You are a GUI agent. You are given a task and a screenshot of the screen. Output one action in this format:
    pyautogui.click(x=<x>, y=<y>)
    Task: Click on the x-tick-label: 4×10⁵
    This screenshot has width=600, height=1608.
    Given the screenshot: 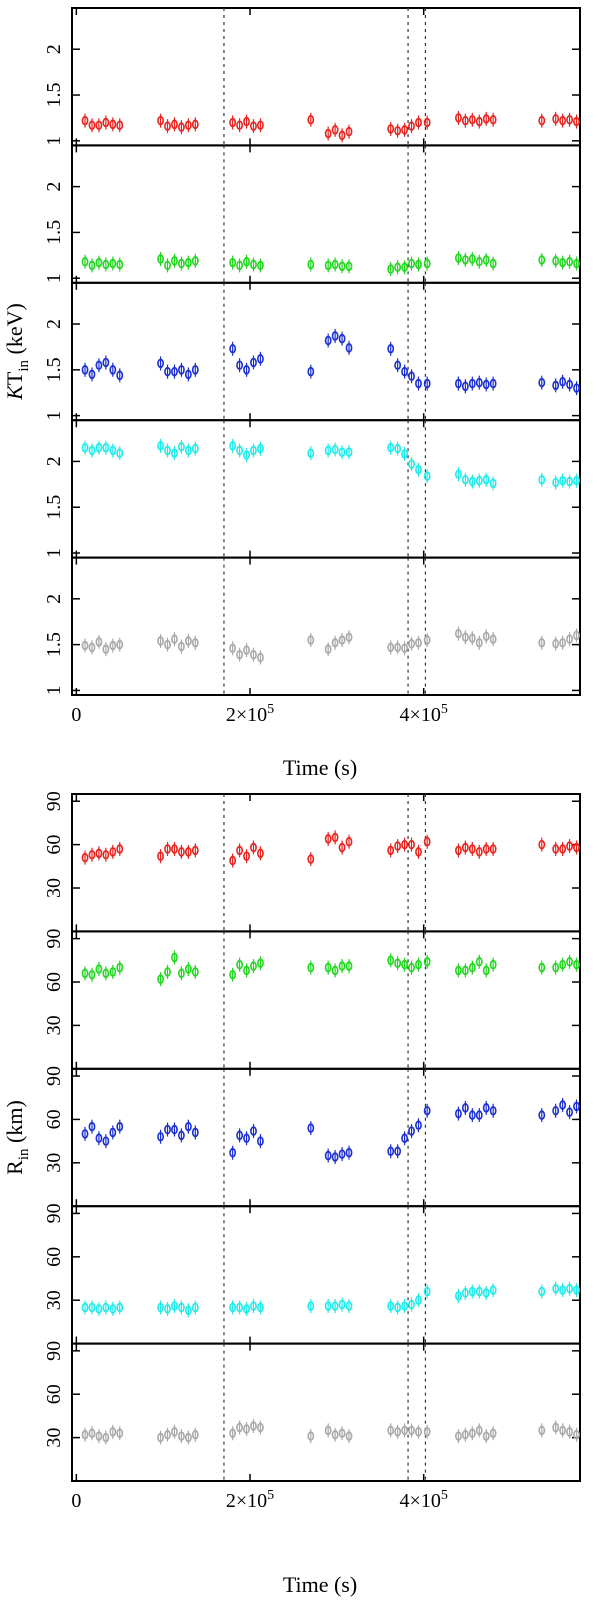 What is the action you would take?
    pyautogui.click(x=424, y=1500)
    